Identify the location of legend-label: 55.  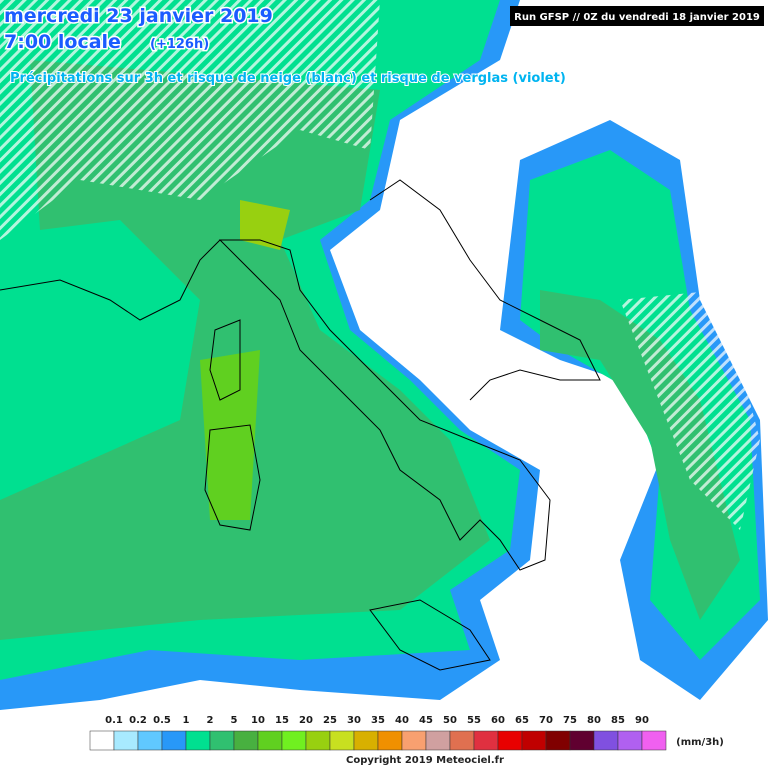
(474, 720).